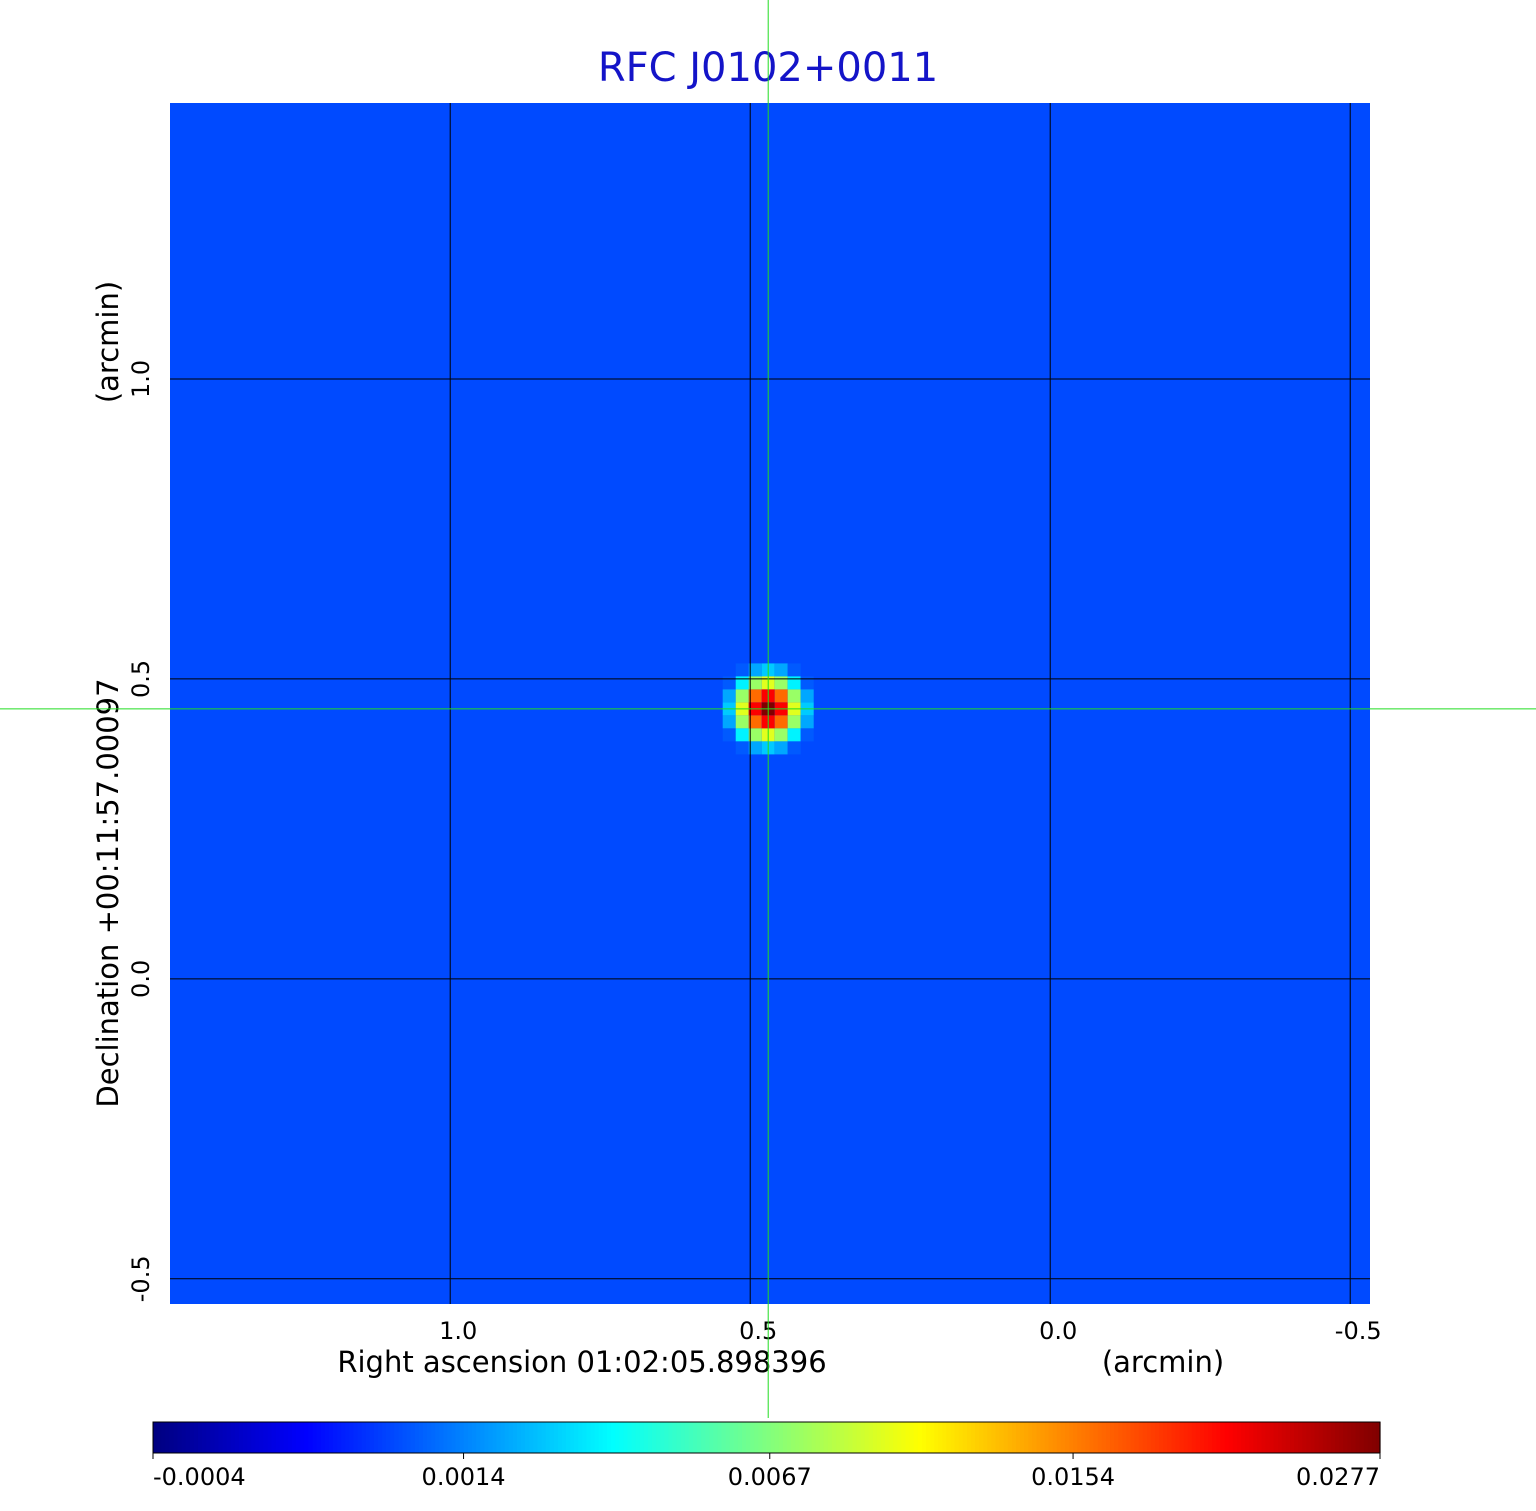 This screenshot has width=1536, height=1511. What do you see at coordinates (108, 892) in the screenshot?
I see `y-axis-label: Declination +00:11:57.00097` at bounding box center [108, 892].